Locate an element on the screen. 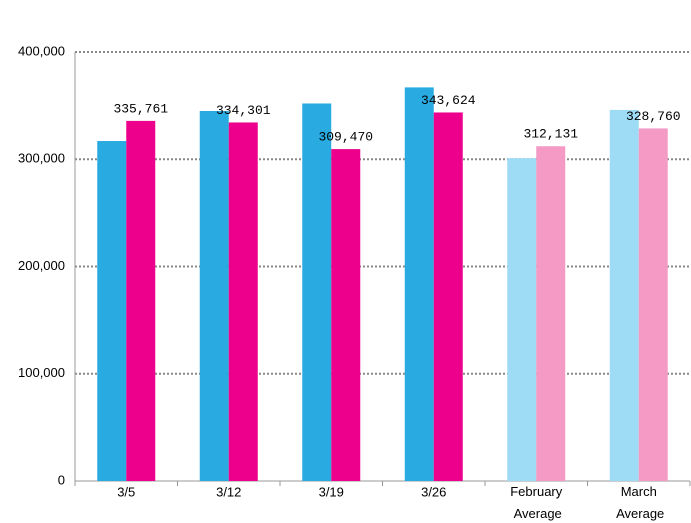 The width and height of the screenshot is (691, 523). value-label: 335,761 is located at coordinates (140, 108).